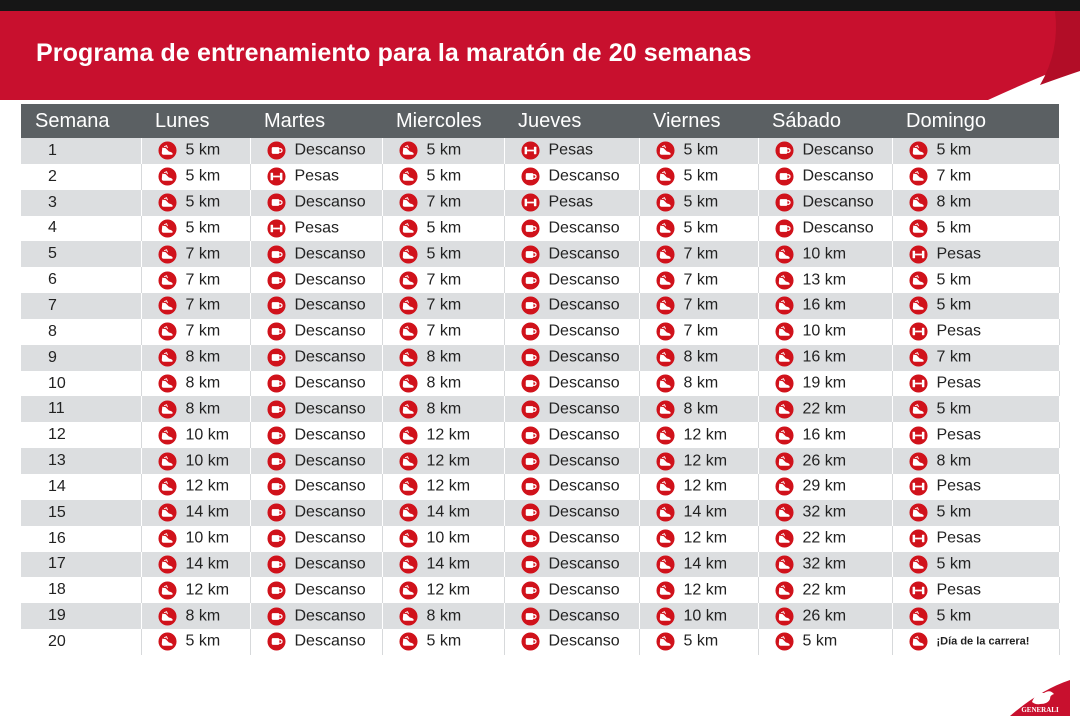 This screenshot has height=721, width=1080. I want to click on activity-label: 16 km, so click(824, 435).